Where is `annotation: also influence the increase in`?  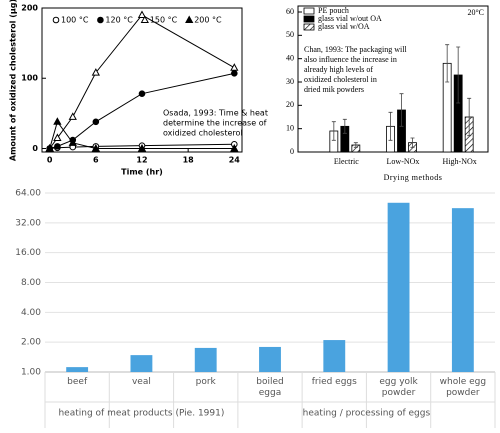
annotation: also influence the increase in is located at coordinates (350, 59).